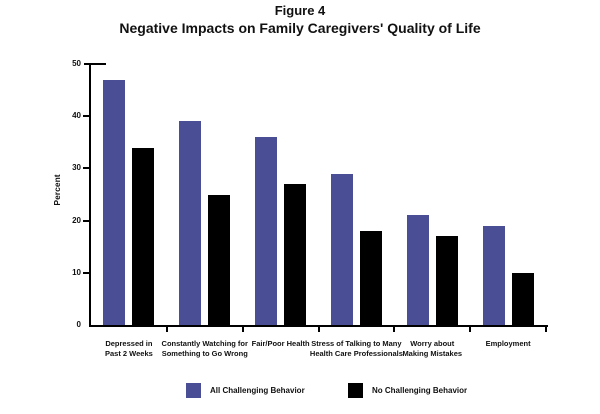 Image resolution: width=600 pixels, height=414 pixels. I want to click on category-label: Employment, so click(508, 343).